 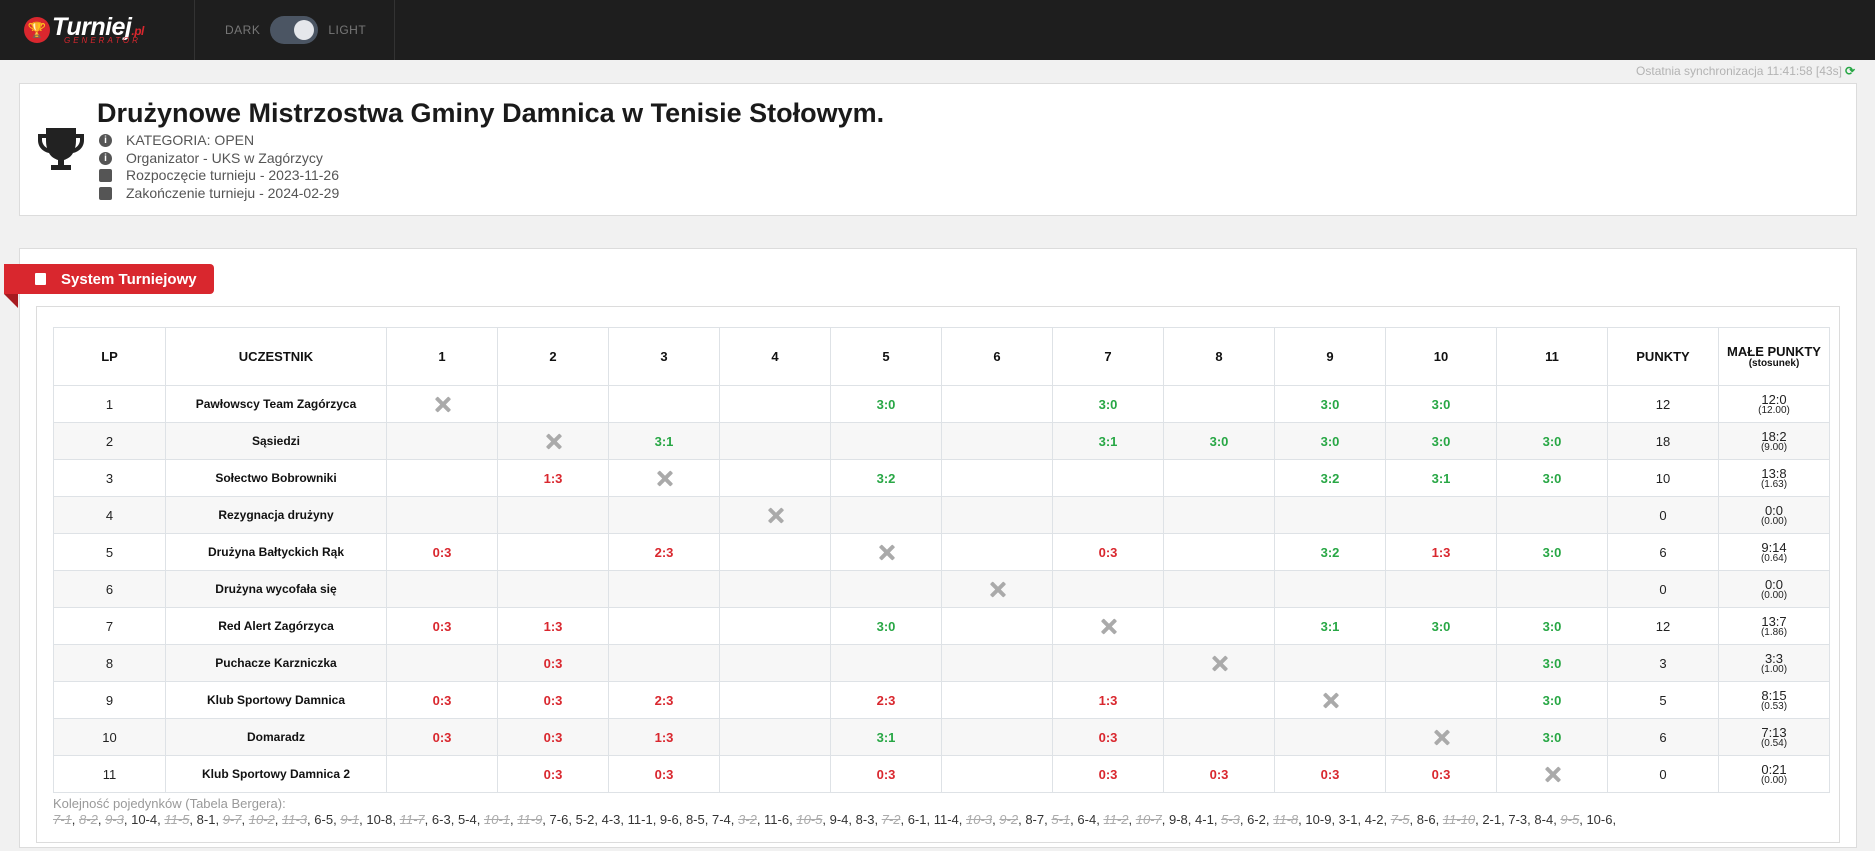 What do you see at coordinates (276, 589) in the screenshot?
I see `row-team-name: Drużyna wycofała się` at bounding box center [276, 589].